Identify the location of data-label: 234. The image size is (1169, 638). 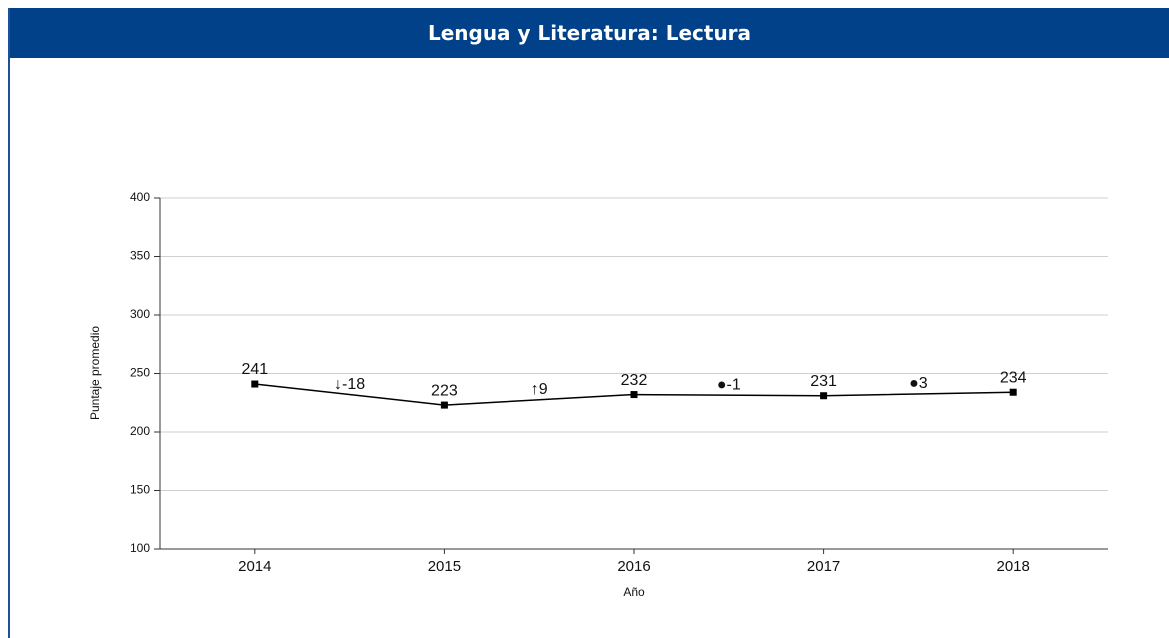
(1013, 377).